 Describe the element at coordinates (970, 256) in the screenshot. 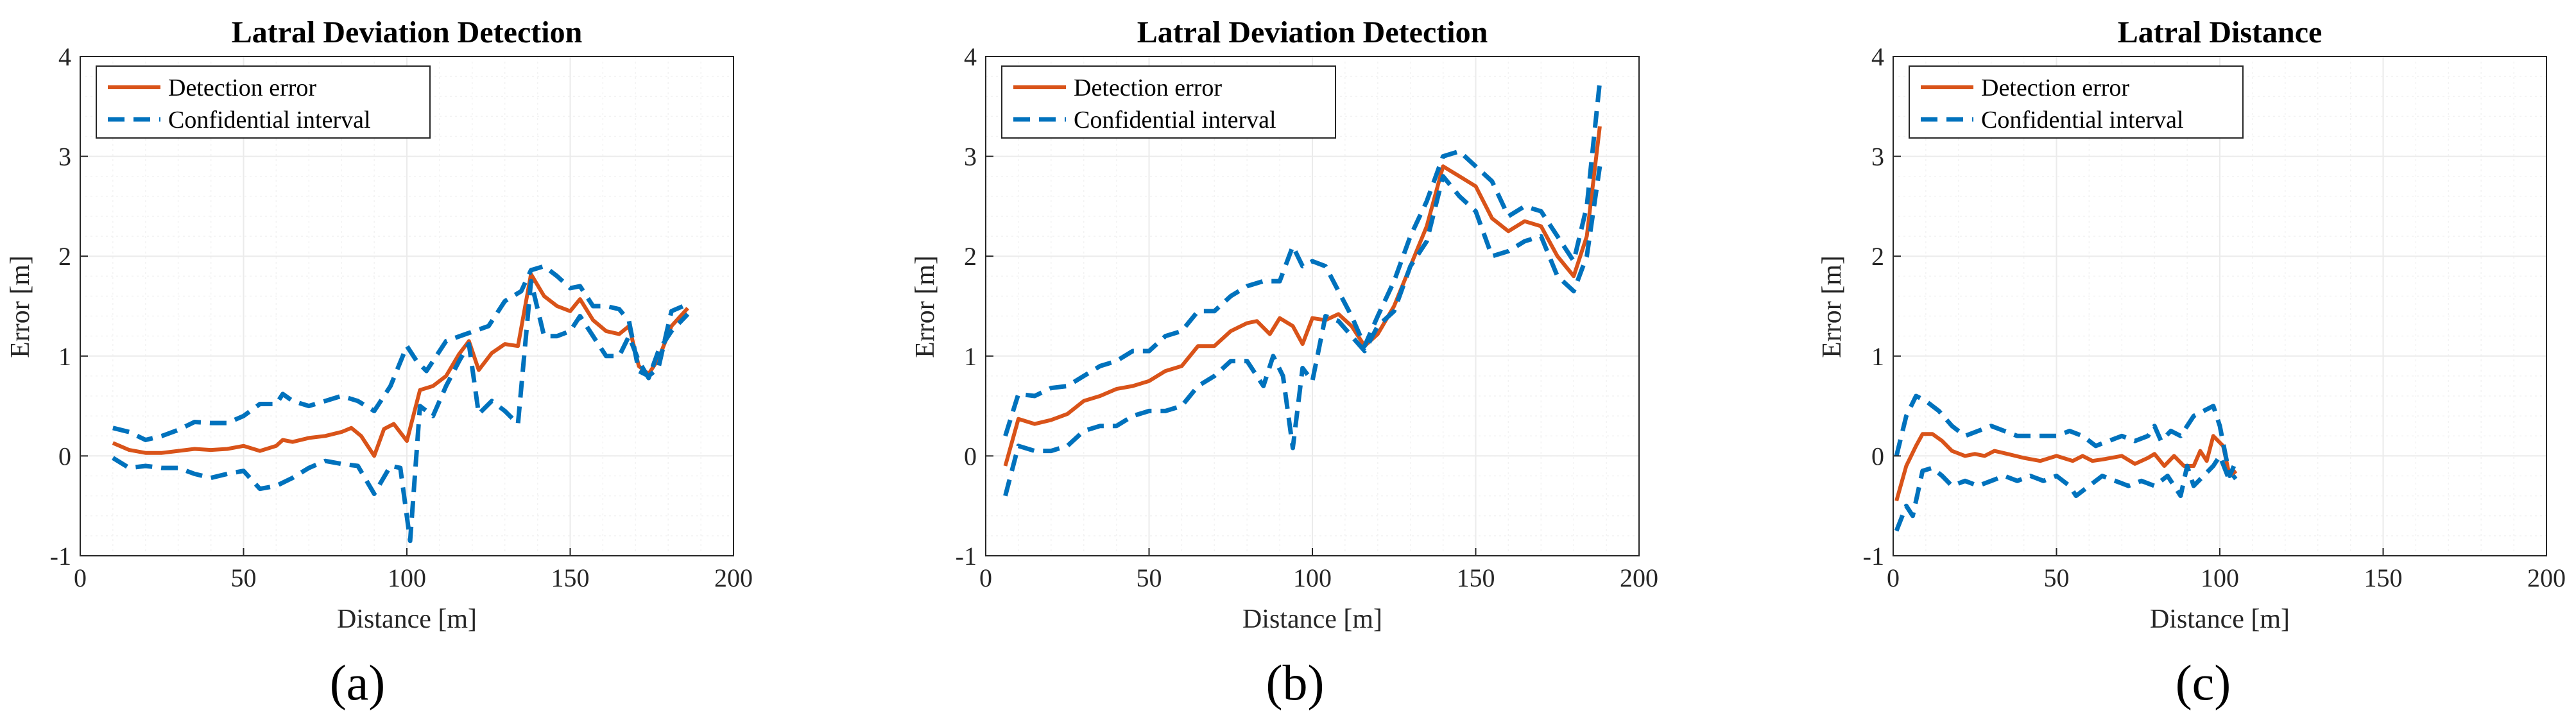

I see `panel-b-ytick-label: 2` at that location.